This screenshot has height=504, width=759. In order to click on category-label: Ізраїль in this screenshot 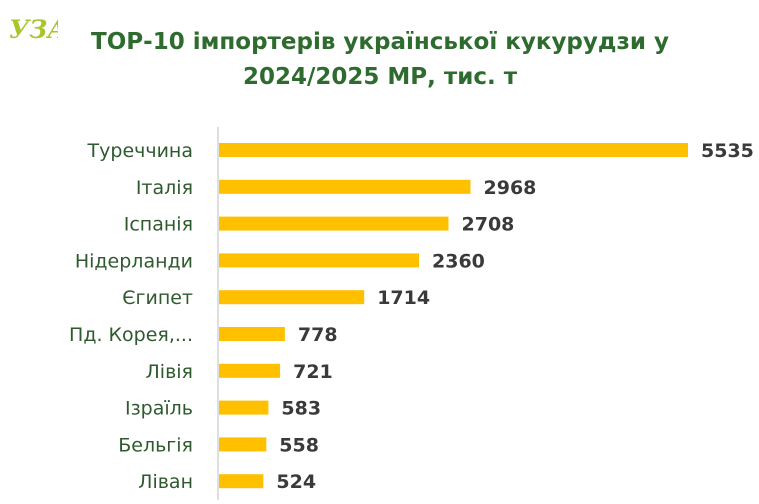, I will do `click(159, 409)`.